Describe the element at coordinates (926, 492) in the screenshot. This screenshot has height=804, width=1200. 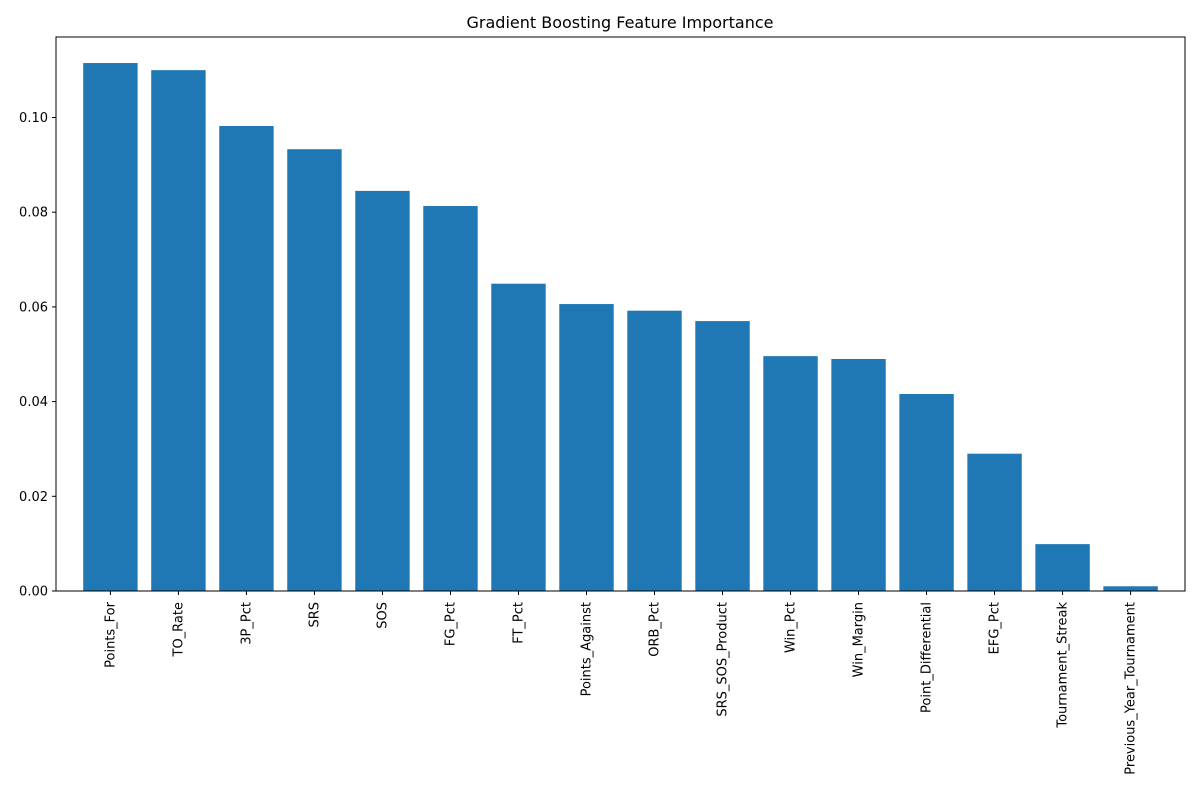
I see `bar-point-differential` at that location.